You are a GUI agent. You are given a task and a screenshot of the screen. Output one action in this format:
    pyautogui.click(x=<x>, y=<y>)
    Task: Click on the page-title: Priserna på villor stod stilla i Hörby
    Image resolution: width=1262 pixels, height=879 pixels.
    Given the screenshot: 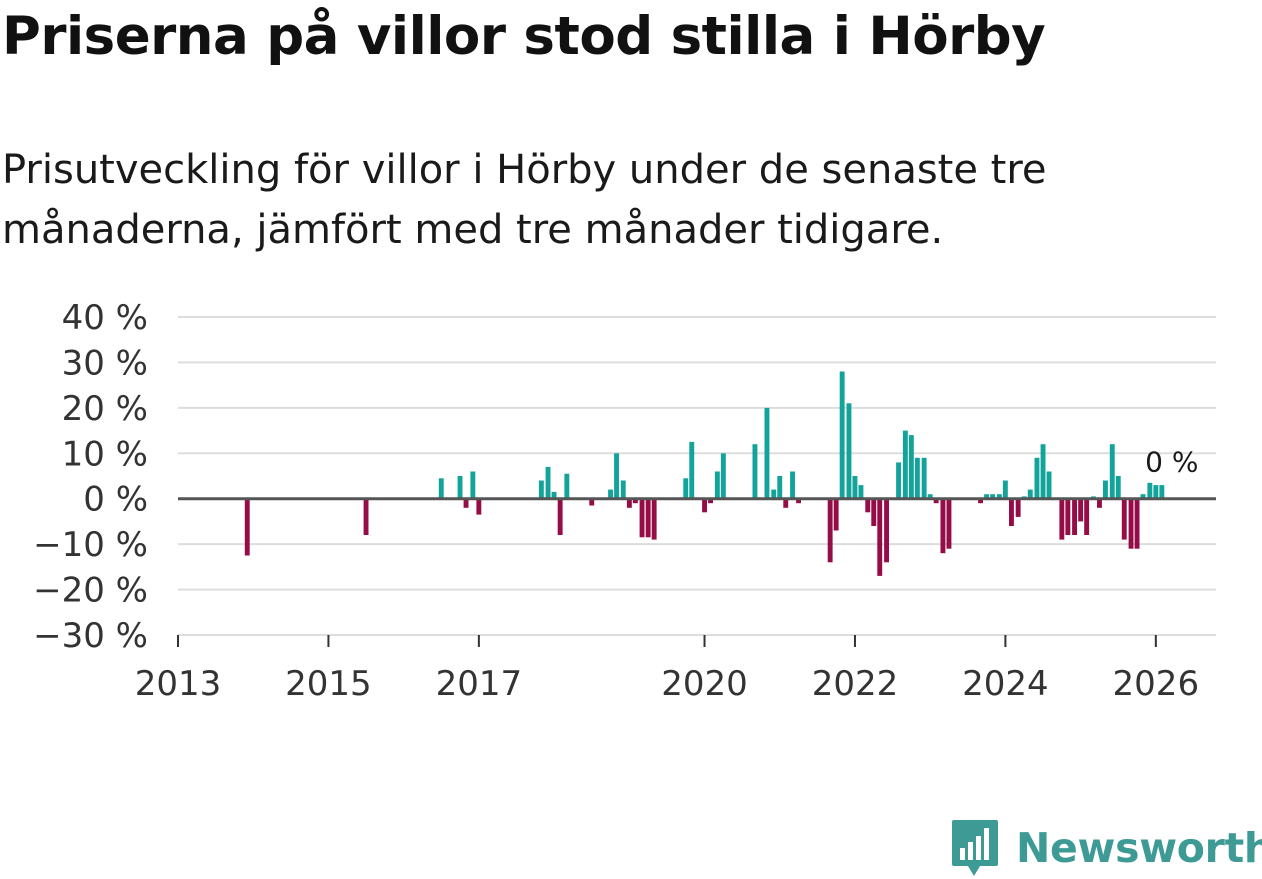 What is the action you would take?
    pyautogui.click(x=524, y=36)
    